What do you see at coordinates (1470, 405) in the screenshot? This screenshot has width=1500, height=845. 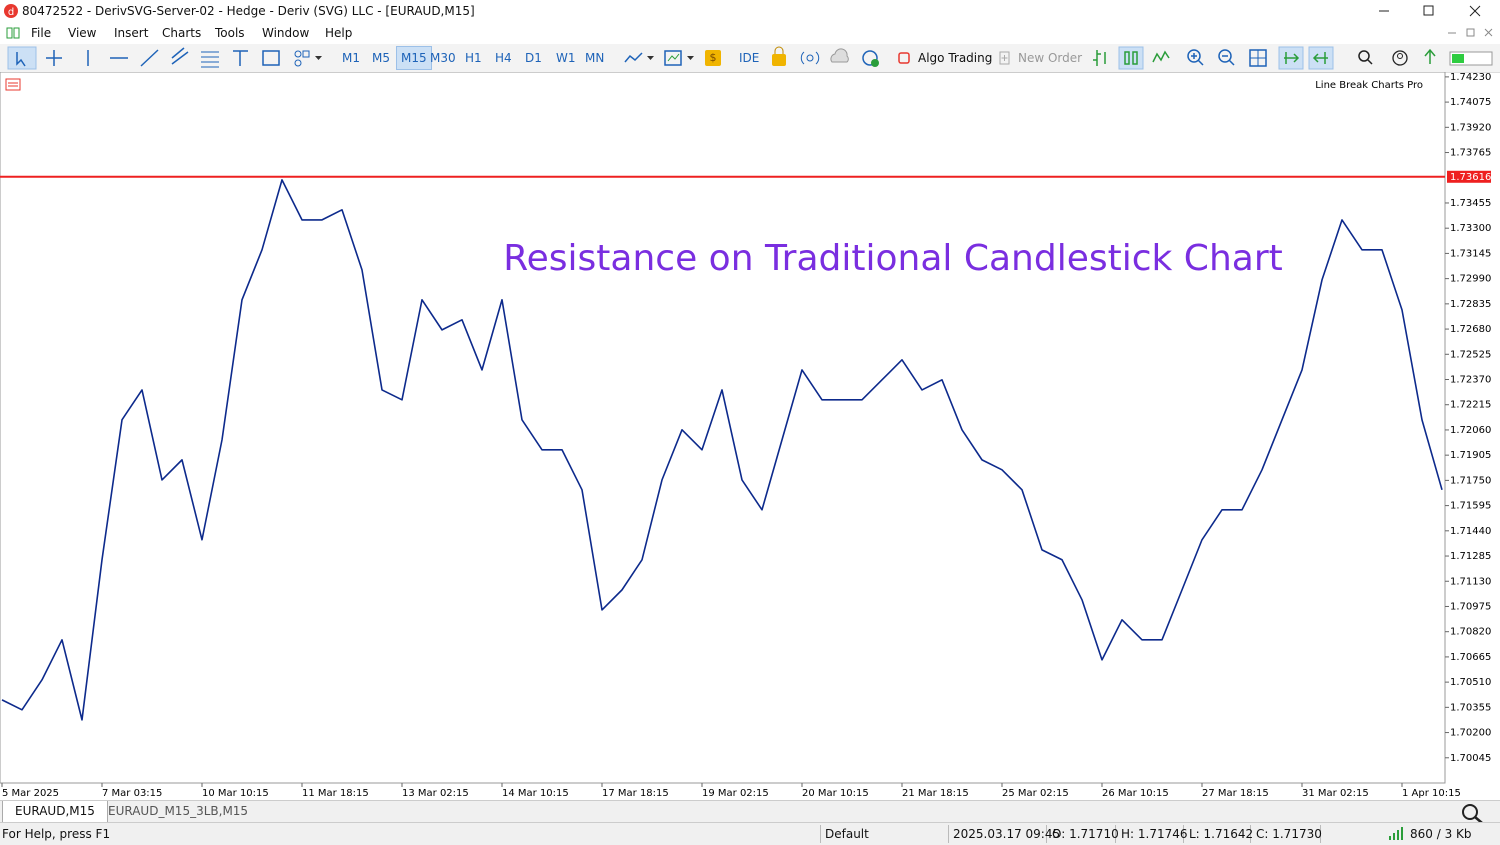 I see `y-tick-label: 1.72215` at bounding box center [1470, 405].